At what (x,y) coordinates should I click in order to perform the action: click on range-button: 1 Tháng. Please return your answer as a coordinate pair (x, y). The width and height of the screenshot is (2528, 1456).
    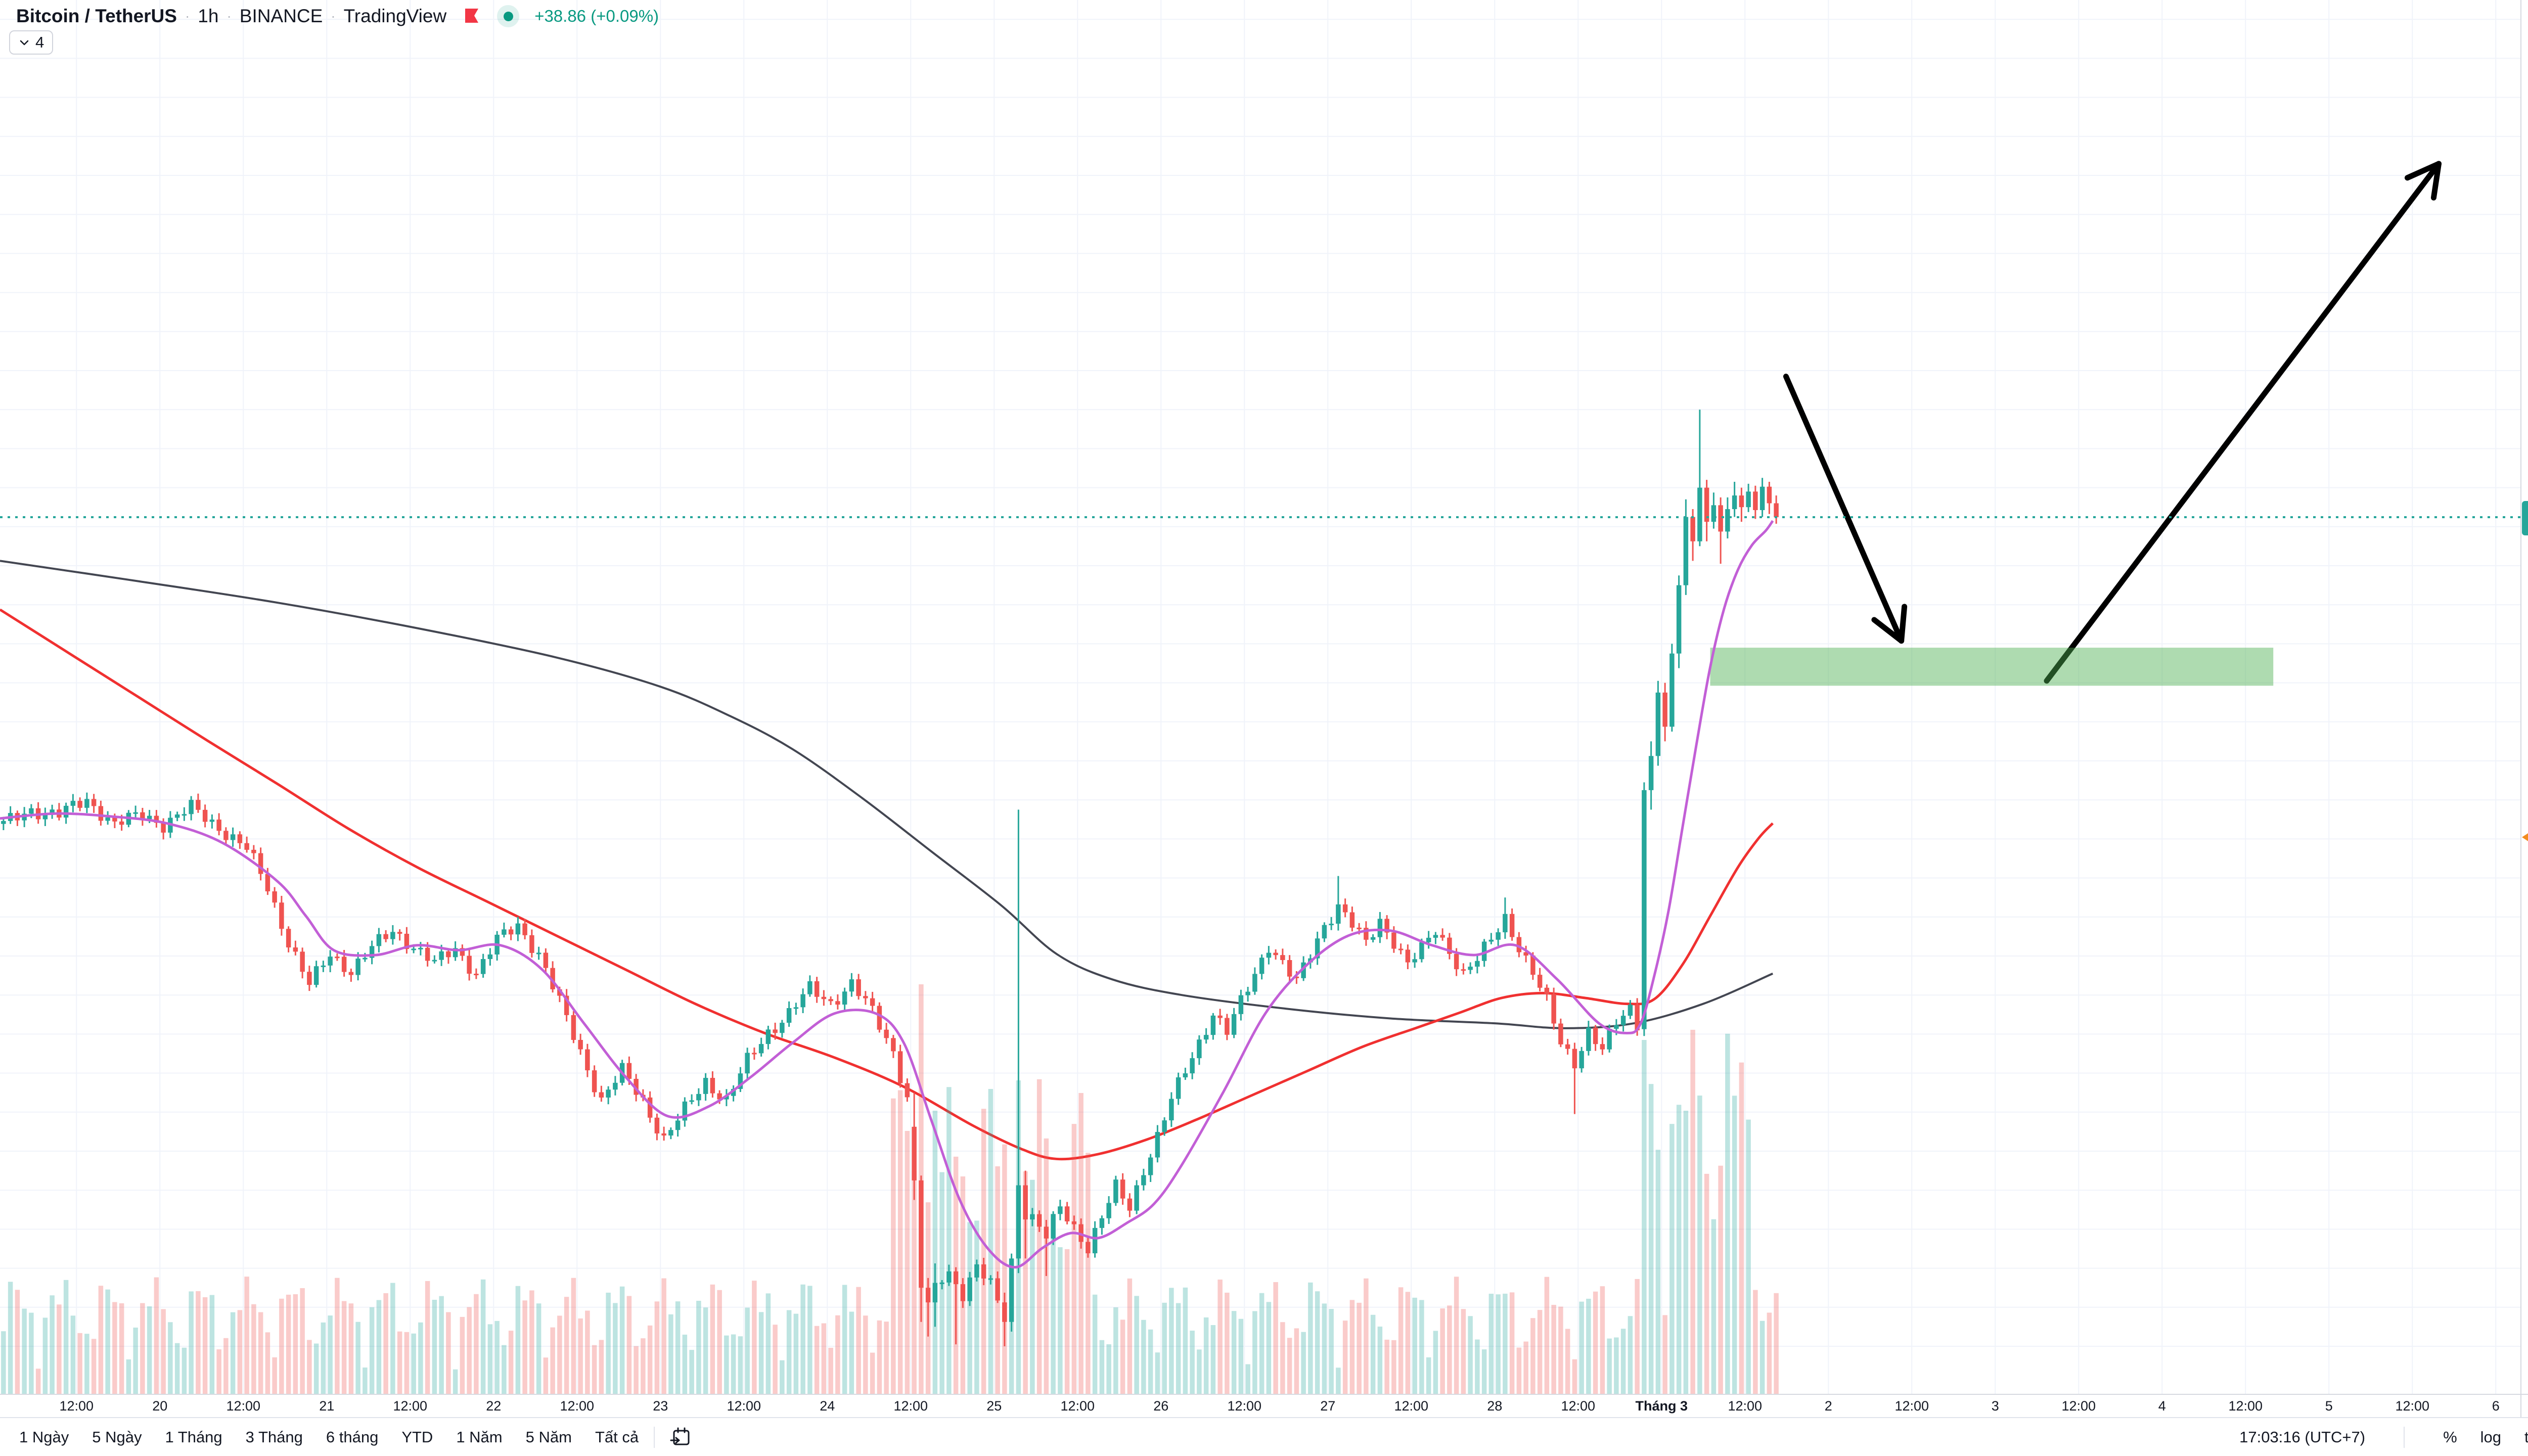
    Looking at the image, I should click on (194, 1437).